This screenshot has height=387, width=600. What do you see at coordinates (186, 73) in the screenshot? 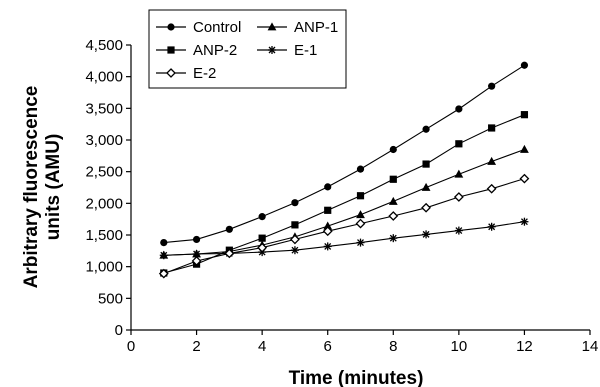
I see `legend-item-e-2: E-2` at bounding box center [186, 73].